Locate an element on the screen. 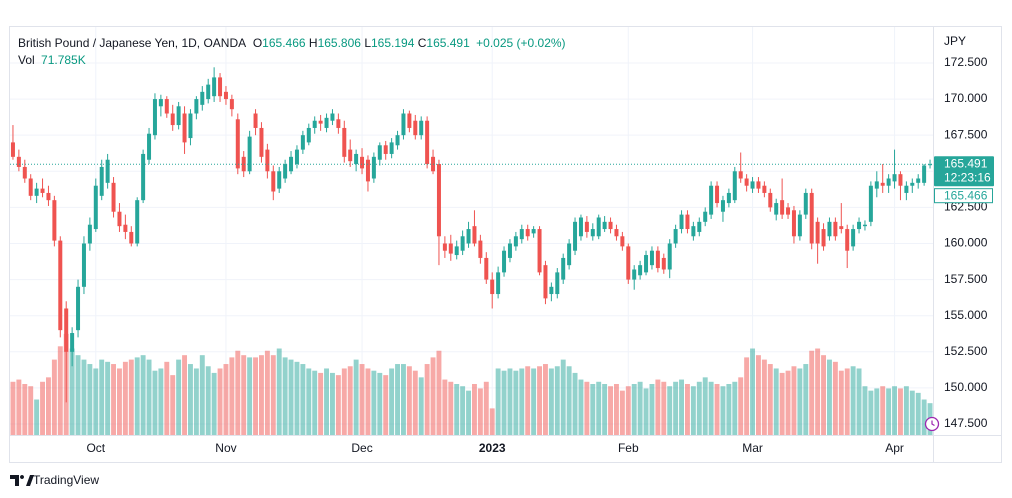 The image size is (1012, 498). ohlc-value: 165.491 is located at coordinates (448, 43).